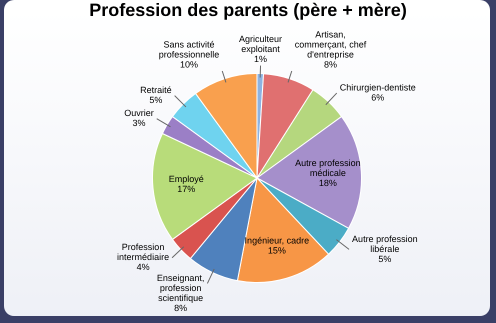 This screenshot has height=323, width=496. I want to click on slice-label: Autre profession médicale, so click(328, 168).